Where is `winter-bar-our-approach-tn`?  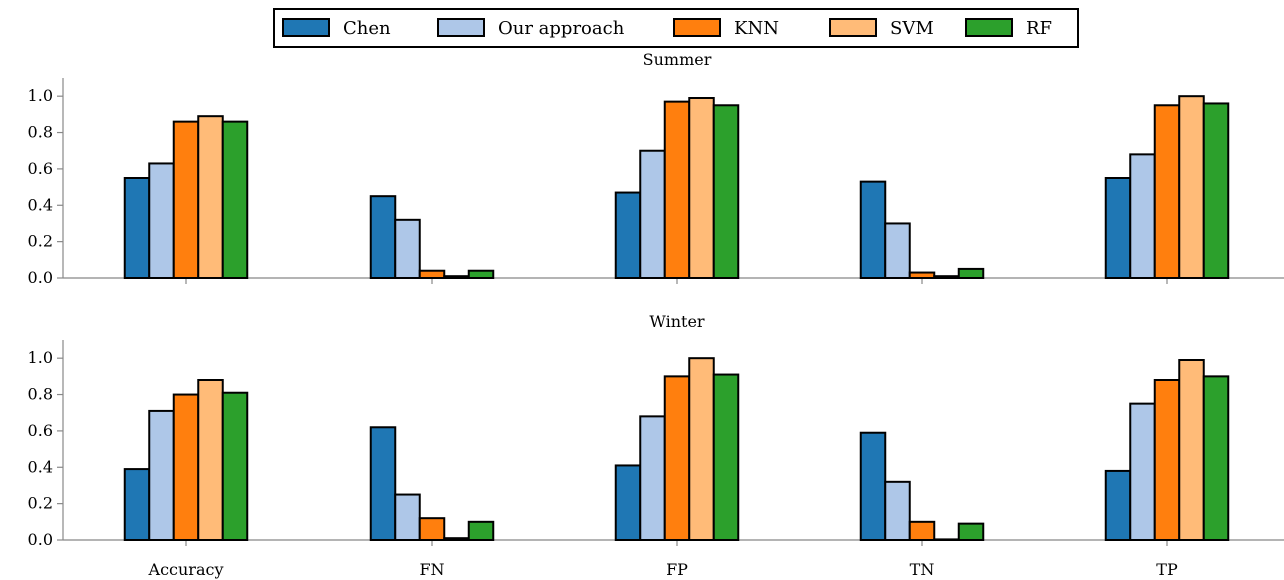
winter-bar-our-approach-tn is located at coordinates (897, 511).